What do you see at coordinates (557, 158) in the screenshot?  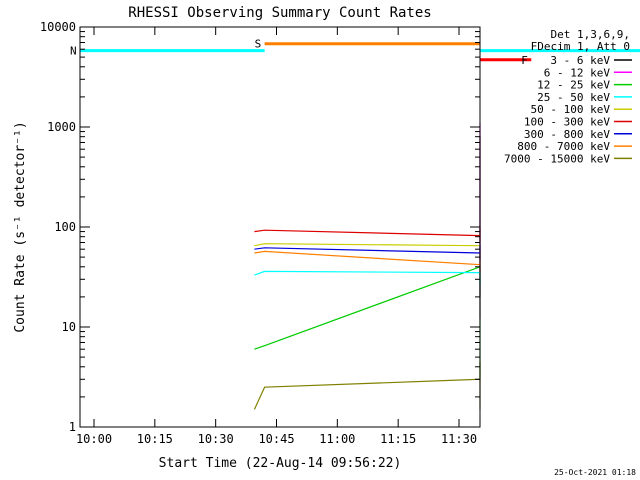 I see `legend-label-8: 7000 - 15000 keV` at bounding box center [557, 158].